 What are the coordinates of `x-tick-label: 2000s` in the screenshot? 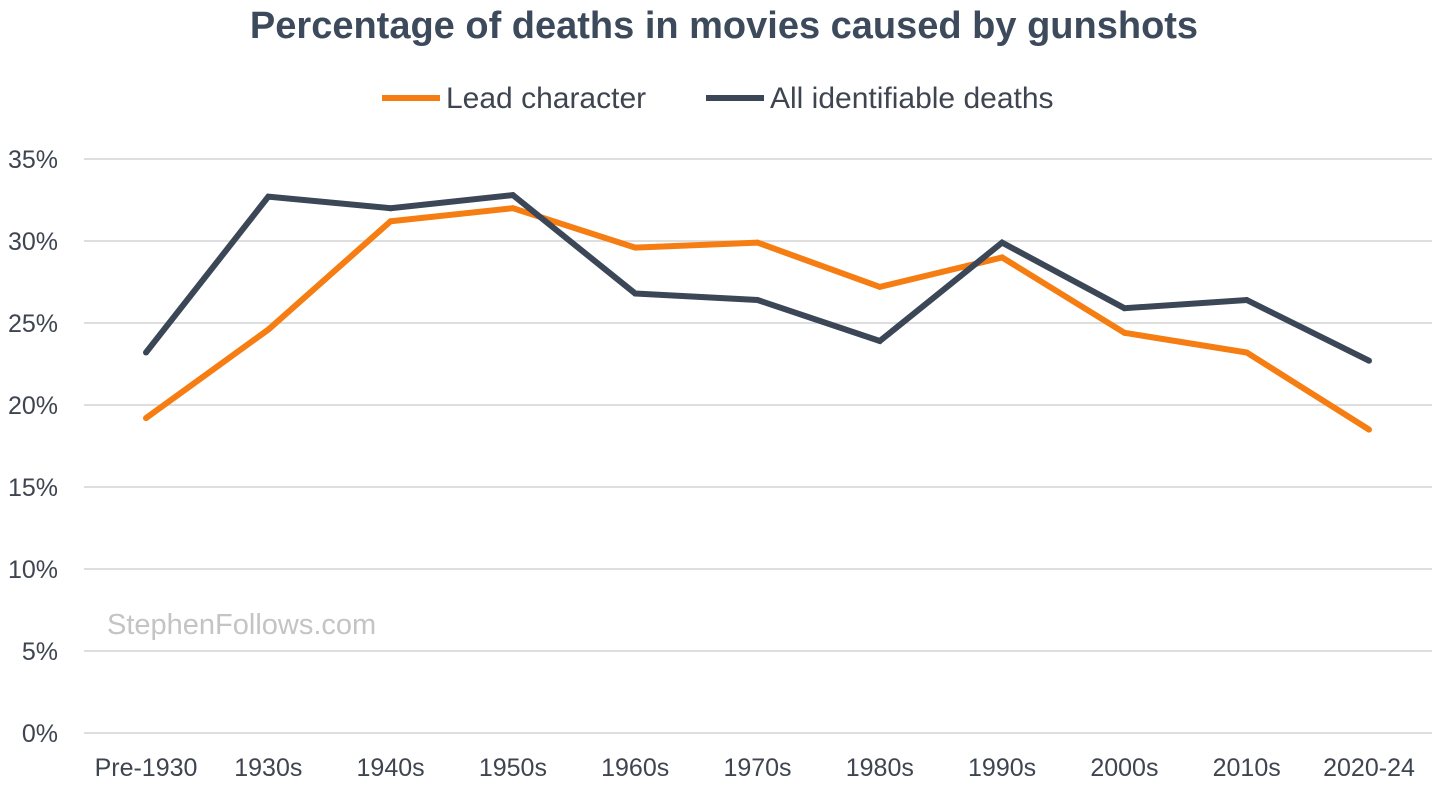 It's located at (1124, 768).